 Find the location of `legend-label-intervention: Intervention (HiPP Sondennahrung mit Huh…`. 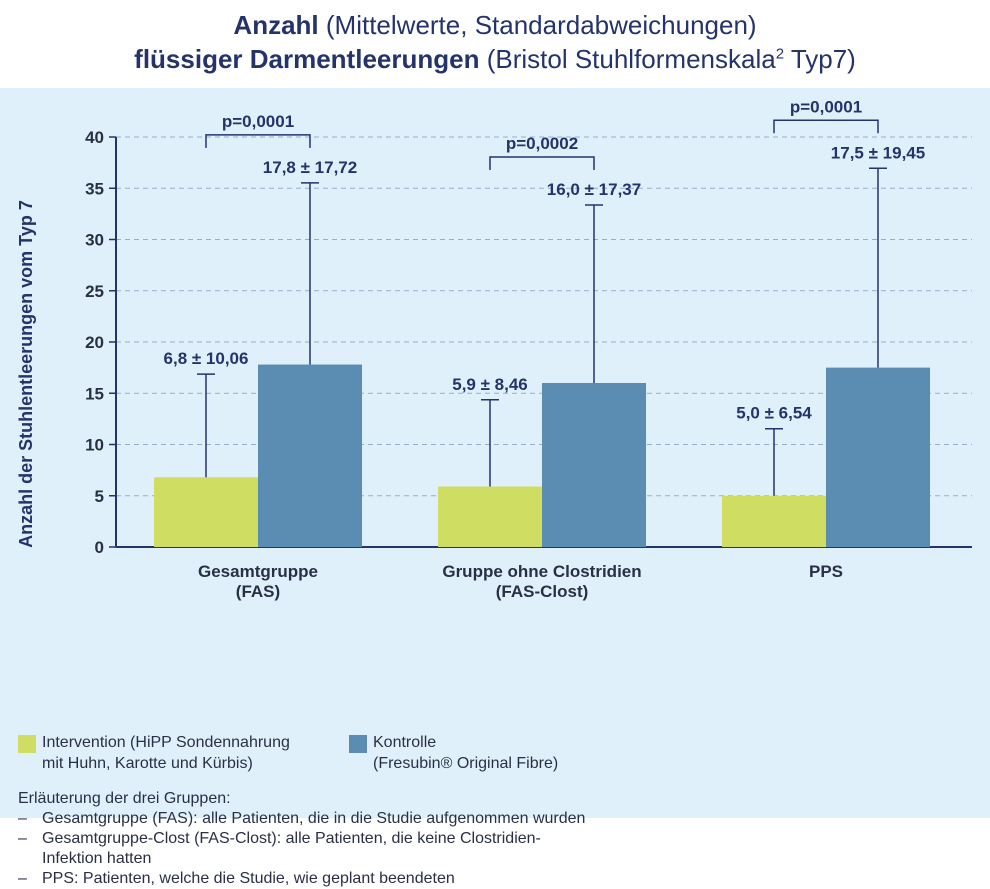

legend-label-intervention: Intervention (HiPP Sondennahrung mit Huh… is located at coordinates (192, 753).